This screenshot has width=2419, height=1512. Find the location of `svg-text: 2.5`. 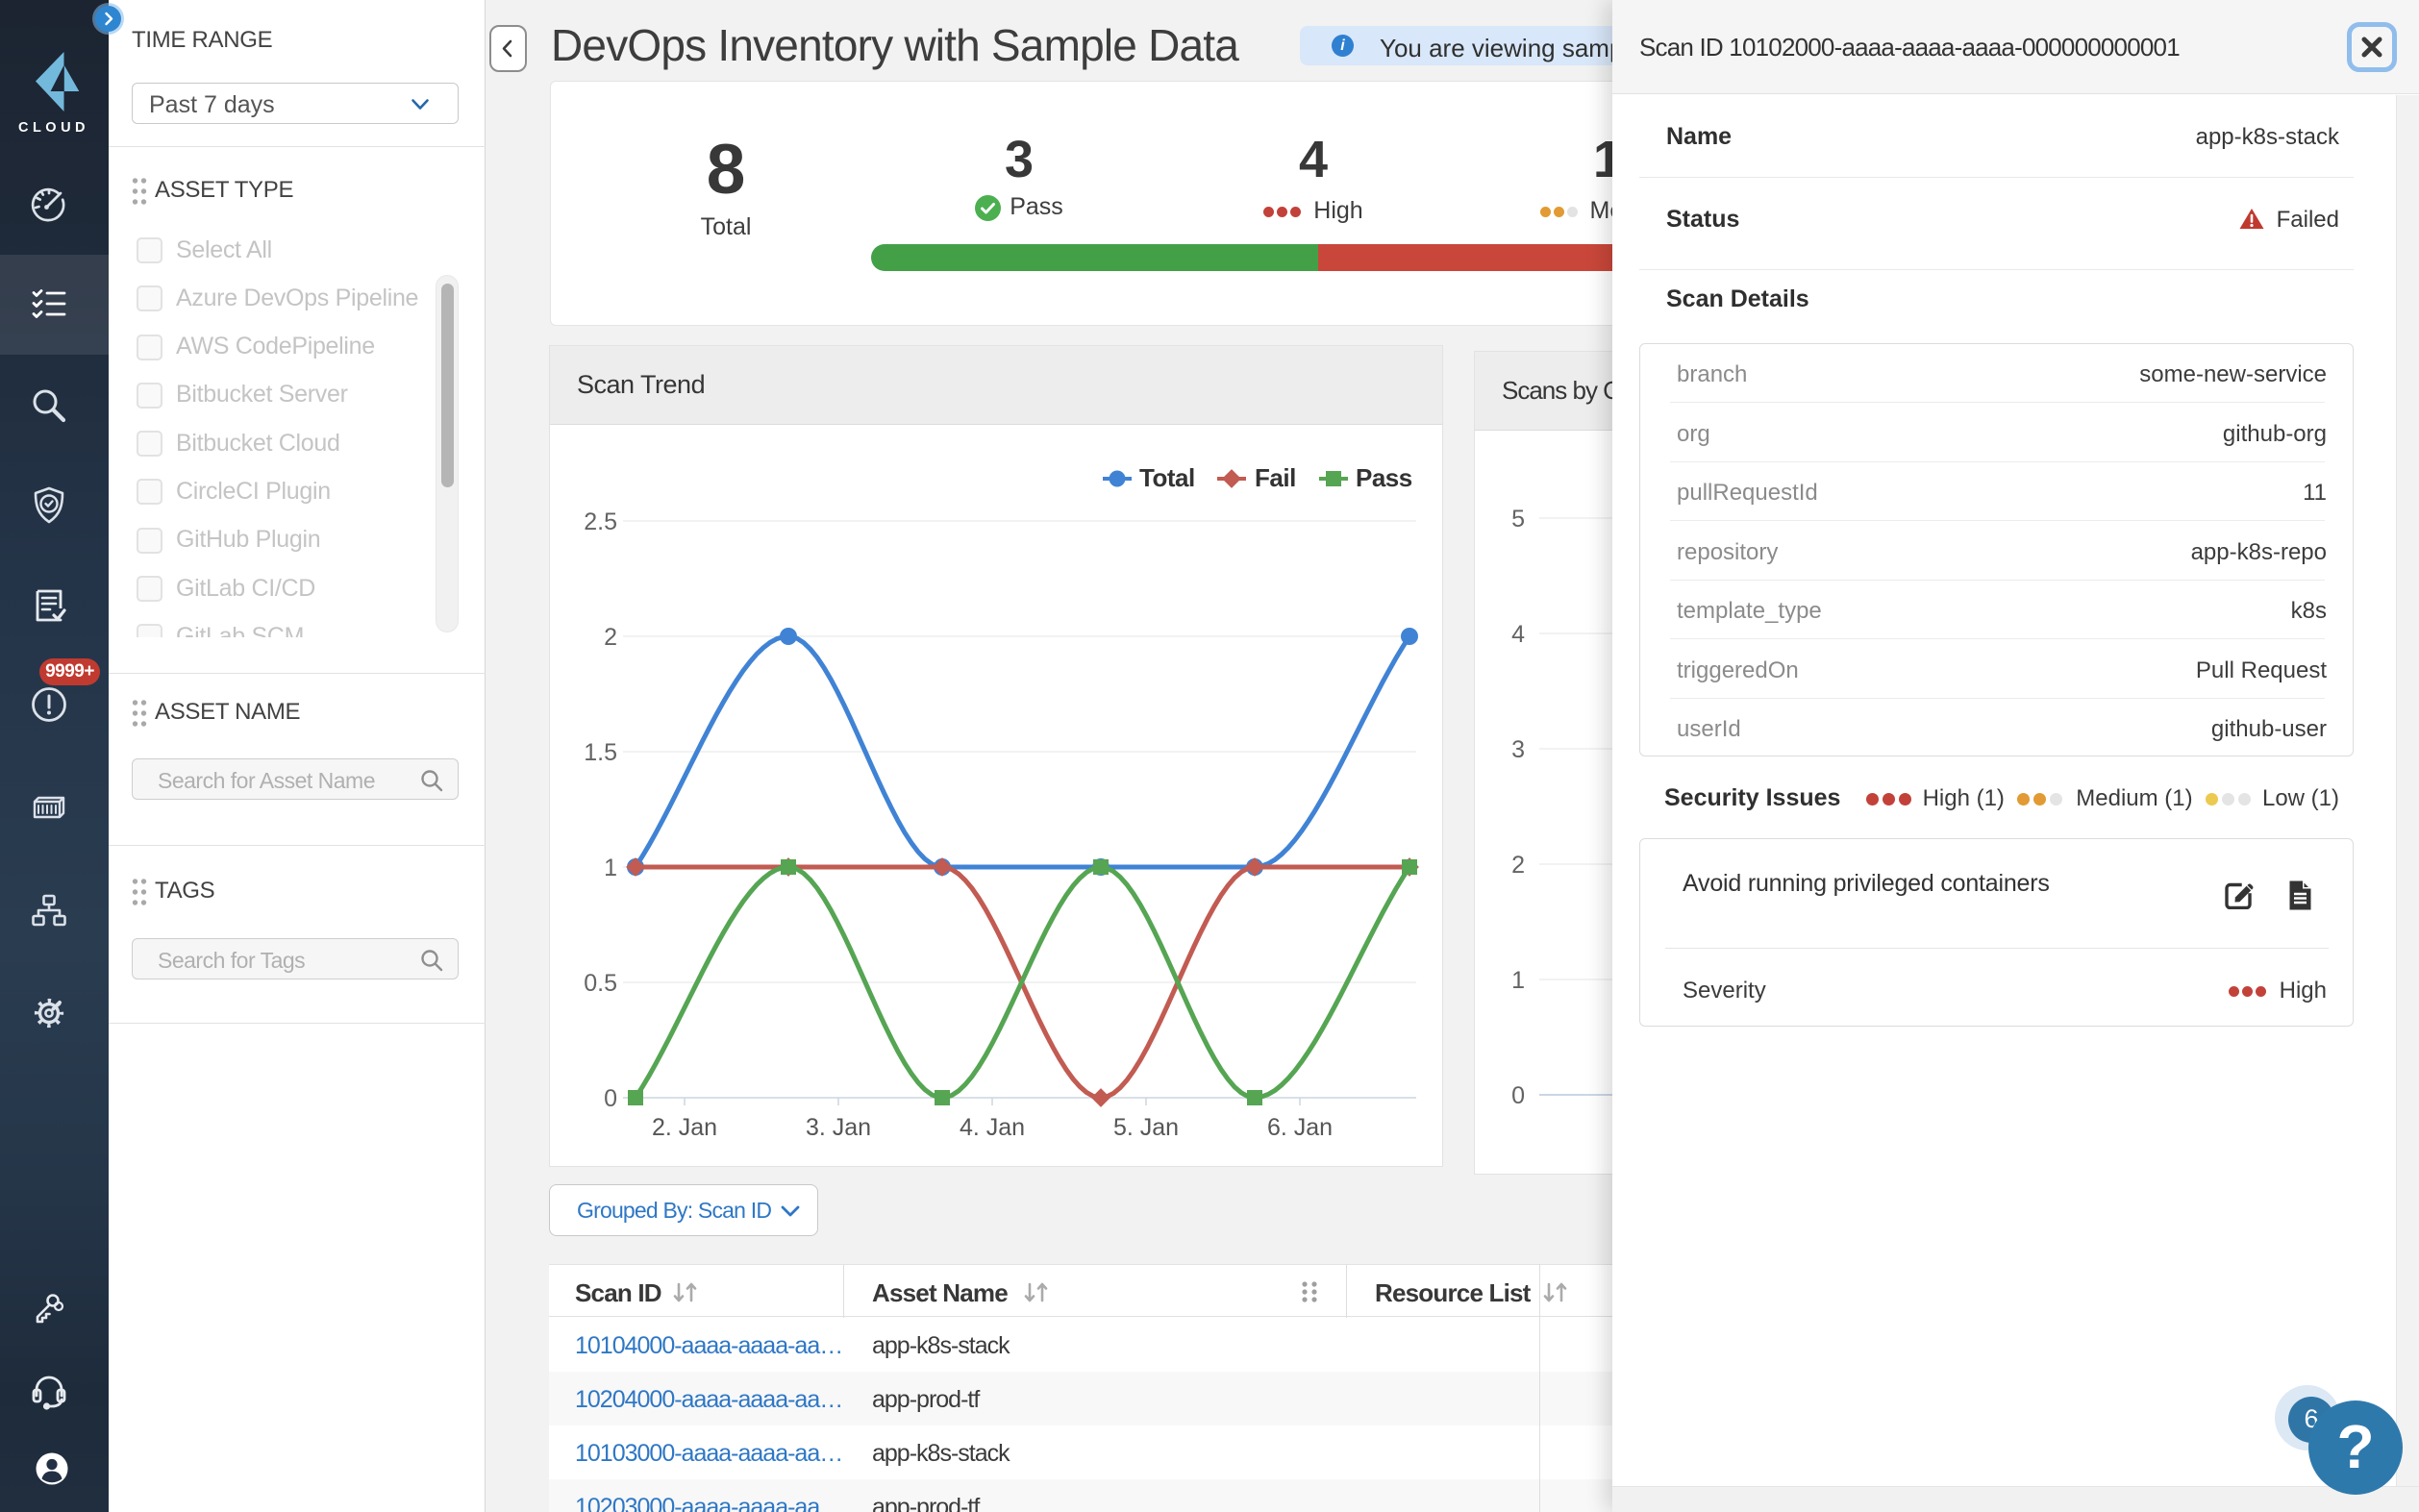

svg-text: 2.5 is located at coordinates (600, 521).